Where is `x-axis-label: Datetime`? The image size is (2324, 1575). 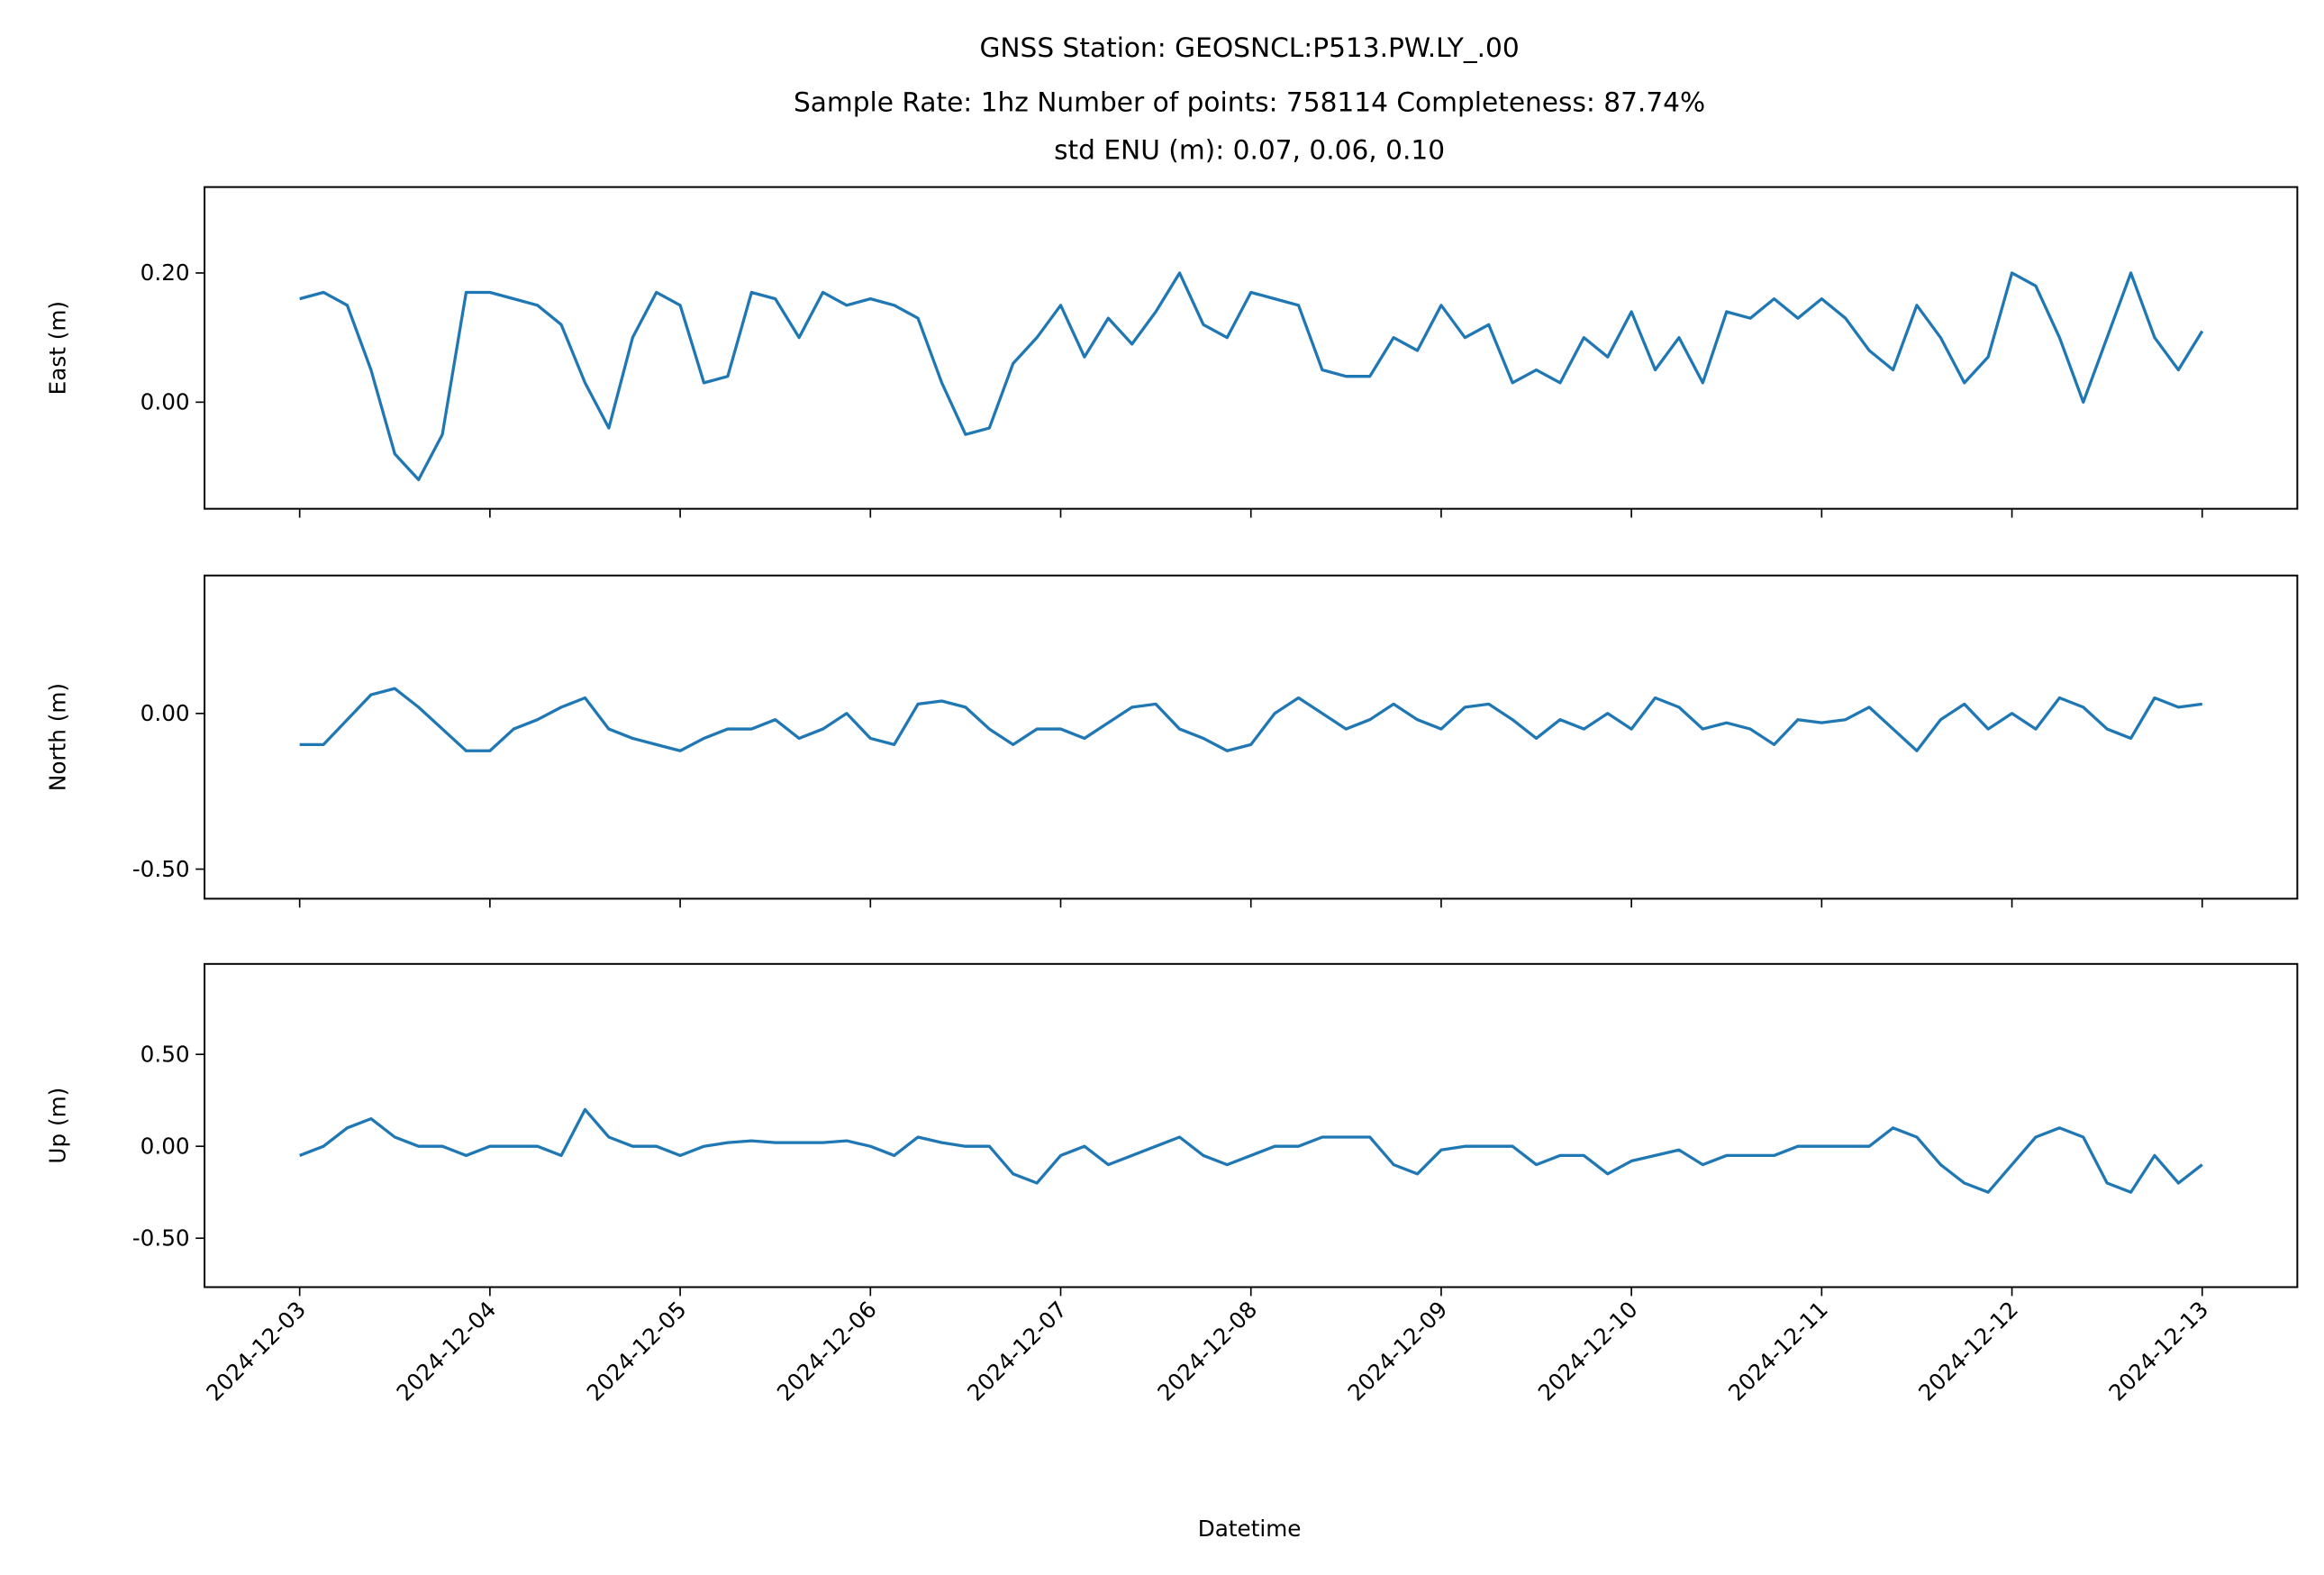
x-axis-label: Datetime is located at coordinates (1250, 1529).